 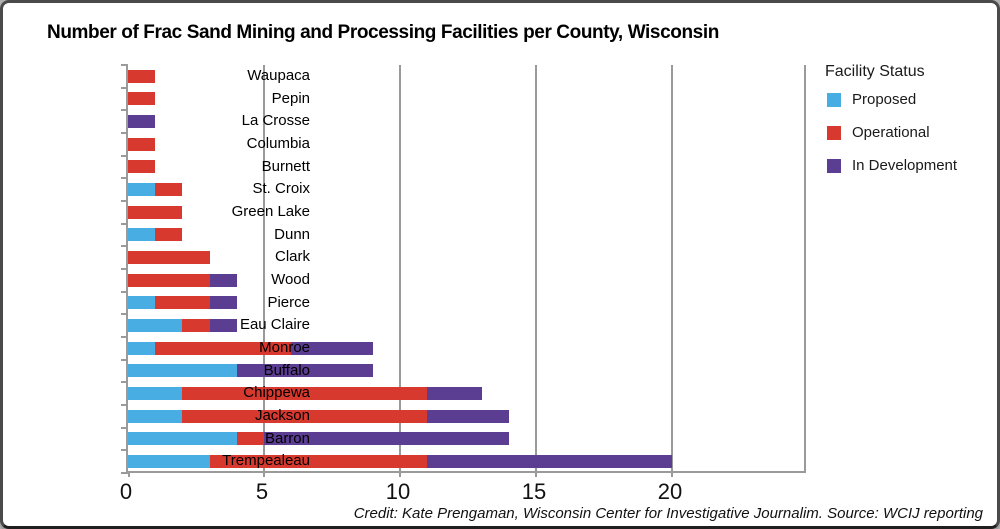 I want to click on bar-row-columbia, so click(x=466, y=144).